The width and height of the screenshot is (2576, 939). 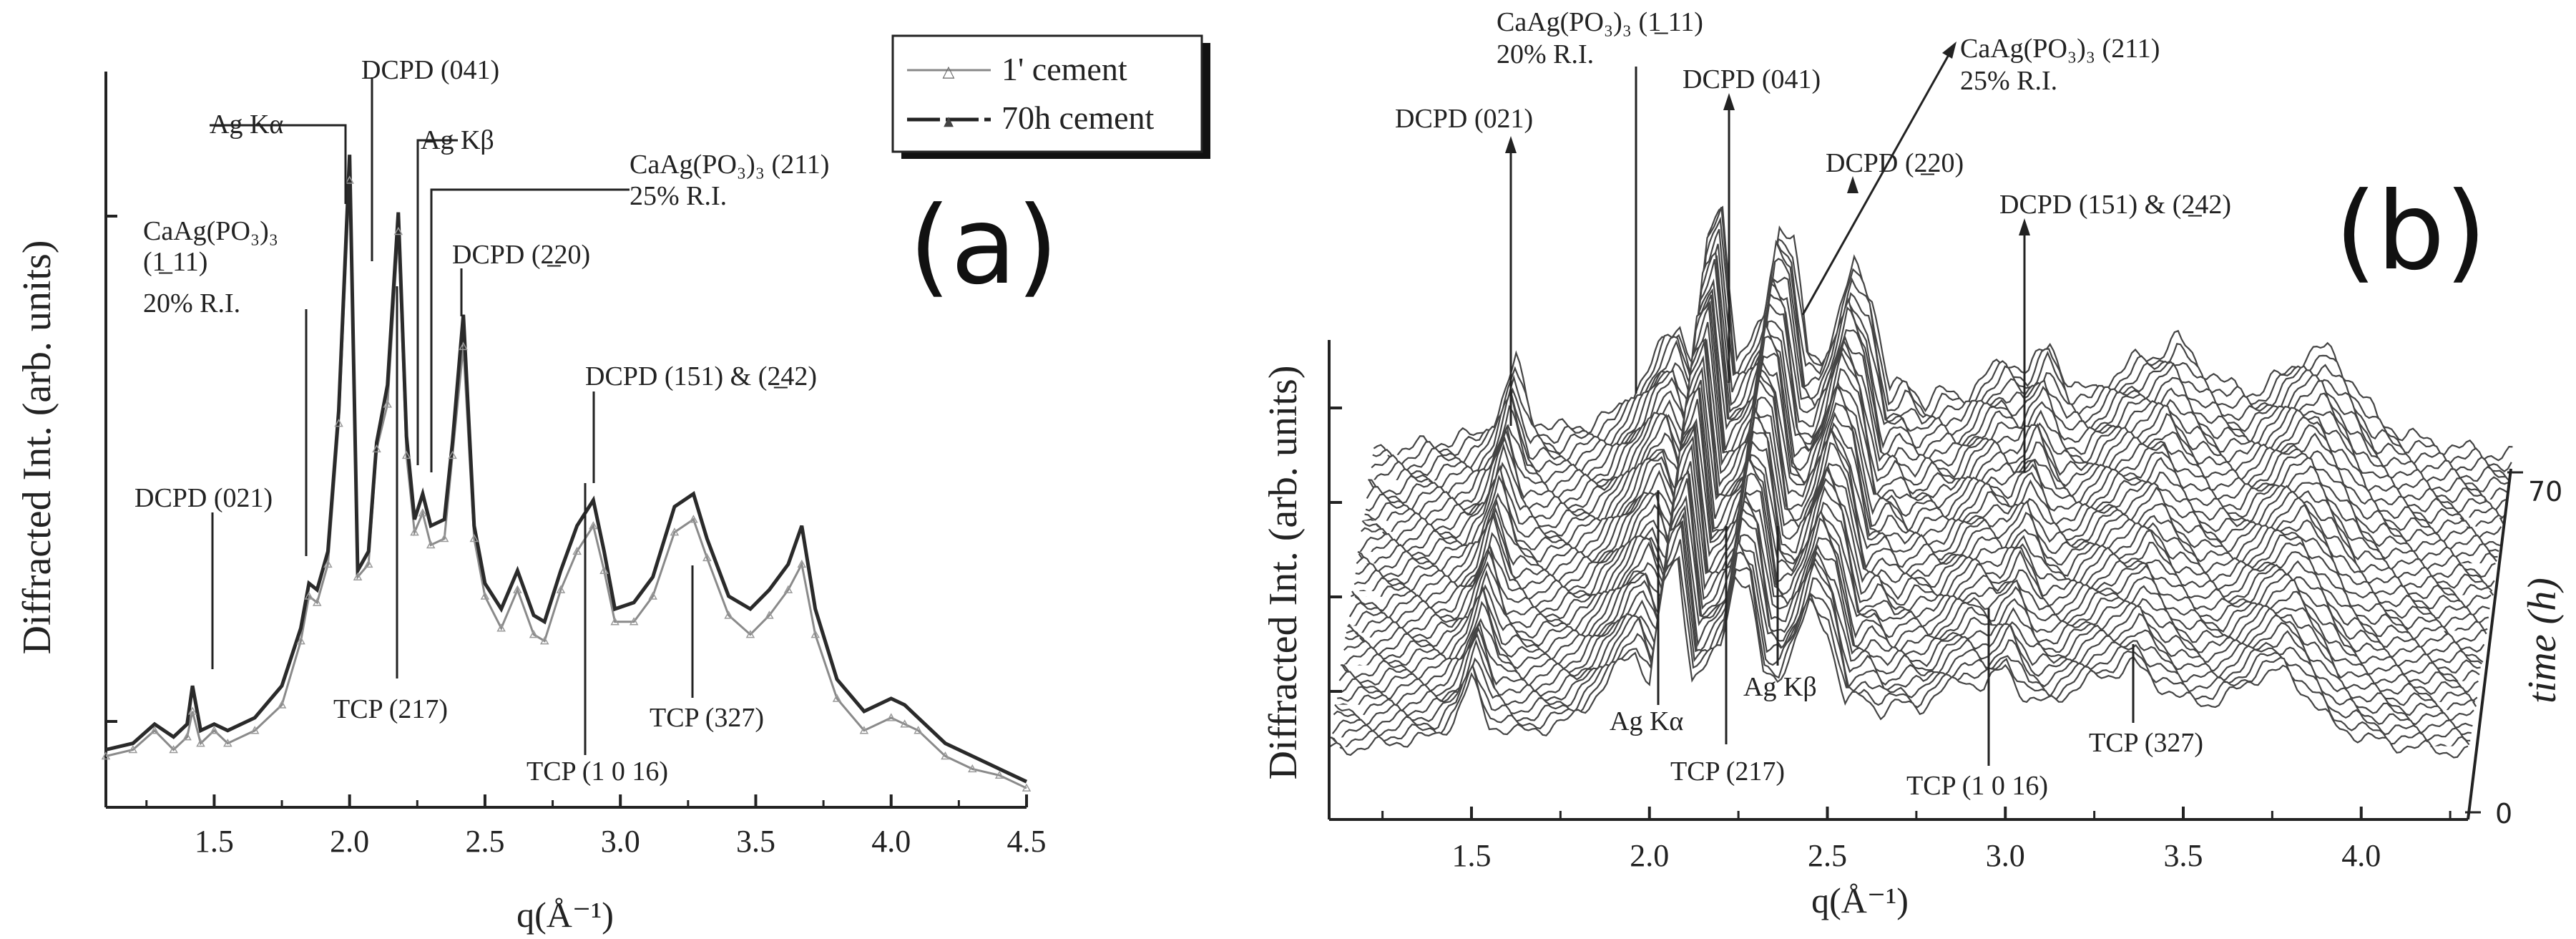 What do you see at coordinates (1027, 841) in the screenshot?
I see `a-x-tick-label: 4.5` at bounding box center [1027, 841].